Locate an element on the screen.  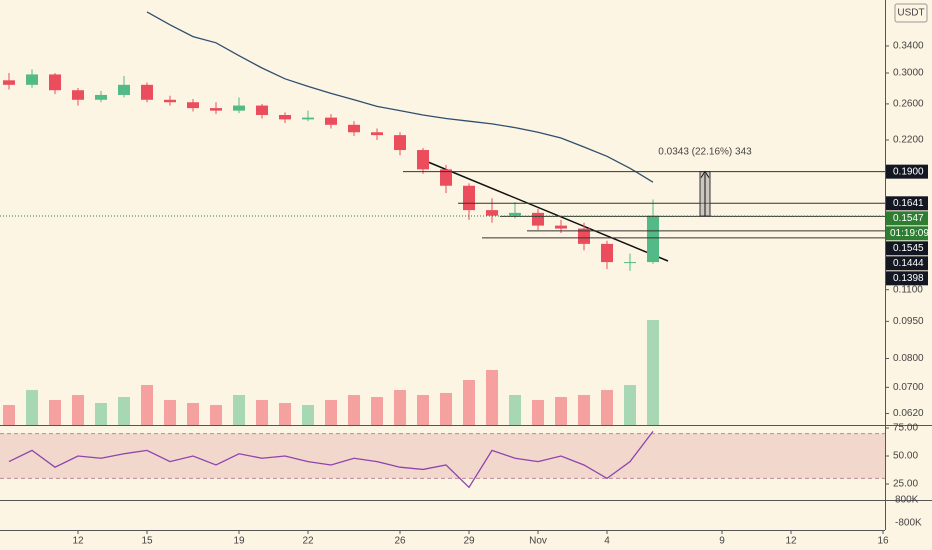
lower-pane-label: -800K is located at coordinates (908, 523).